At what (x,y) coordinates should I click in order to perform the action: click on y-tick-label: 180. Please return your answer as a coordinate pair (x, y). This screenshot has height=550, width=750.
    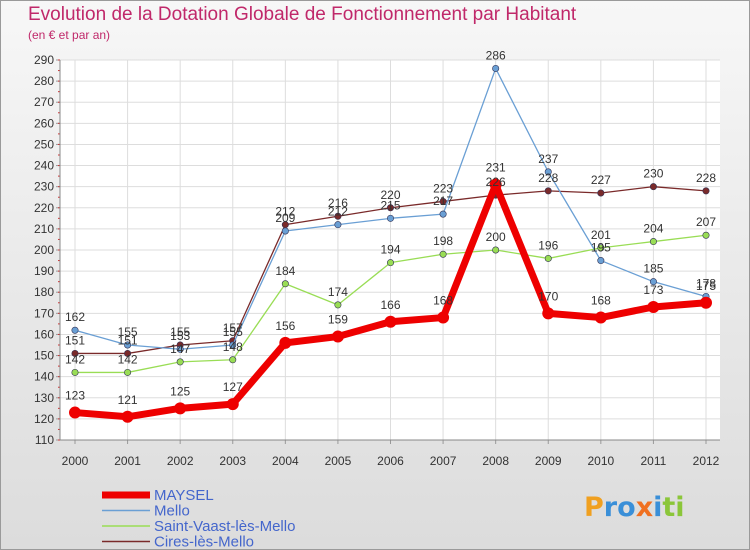
    Looking at the image, I should click on (44, 292).